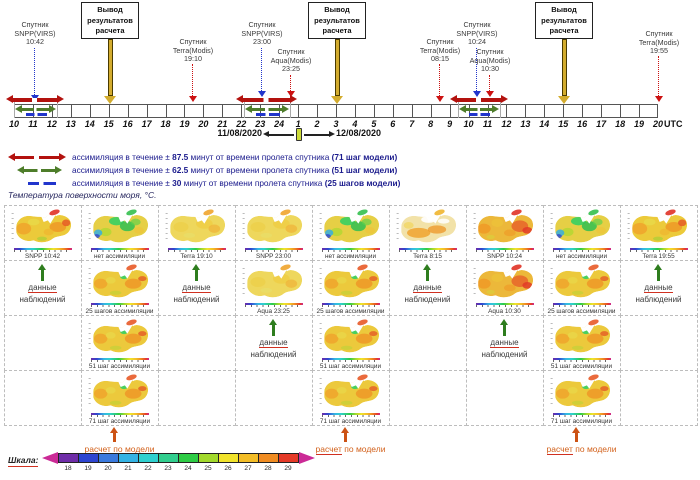 Image resolution: width=700 pixels, height=480 pixels. What do you see at coordinates (307, 457) in the screenshot?
I see `scale-right-tip-icon` at bounding box center [307, 457].